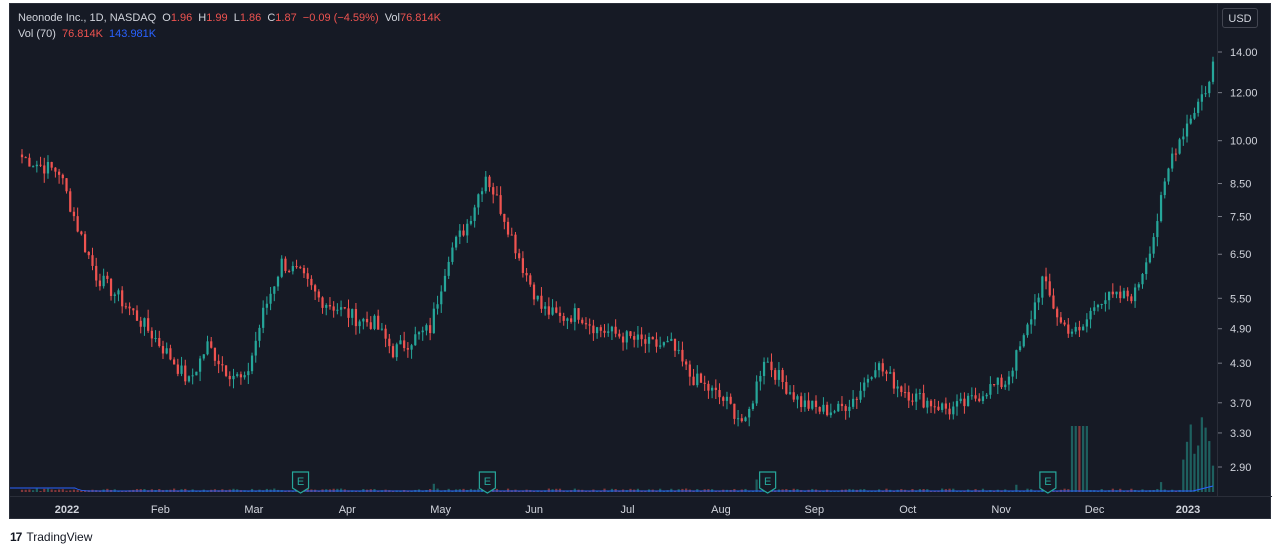  Describe the element at coordinates (1240, 434) in the screenshot. I see `price-tick-label: 3.30` at that location.